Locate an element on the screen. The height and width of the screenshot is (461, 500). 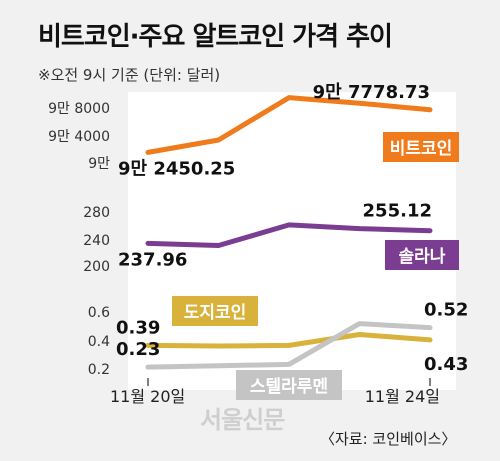
legend-label: 스텔라루멘 is located at coordinates (289, 387).